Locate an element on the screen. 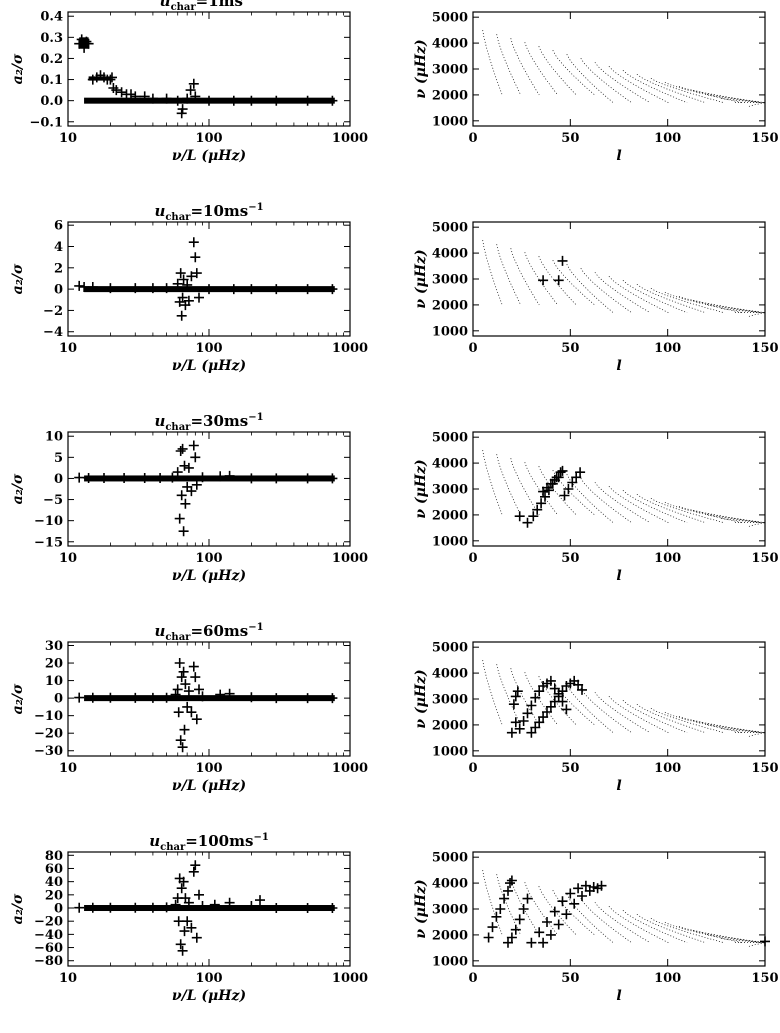 The height and width of the screenshot is (1033, 780). y-tick-label: −40 is located at coordinates (48, 935).